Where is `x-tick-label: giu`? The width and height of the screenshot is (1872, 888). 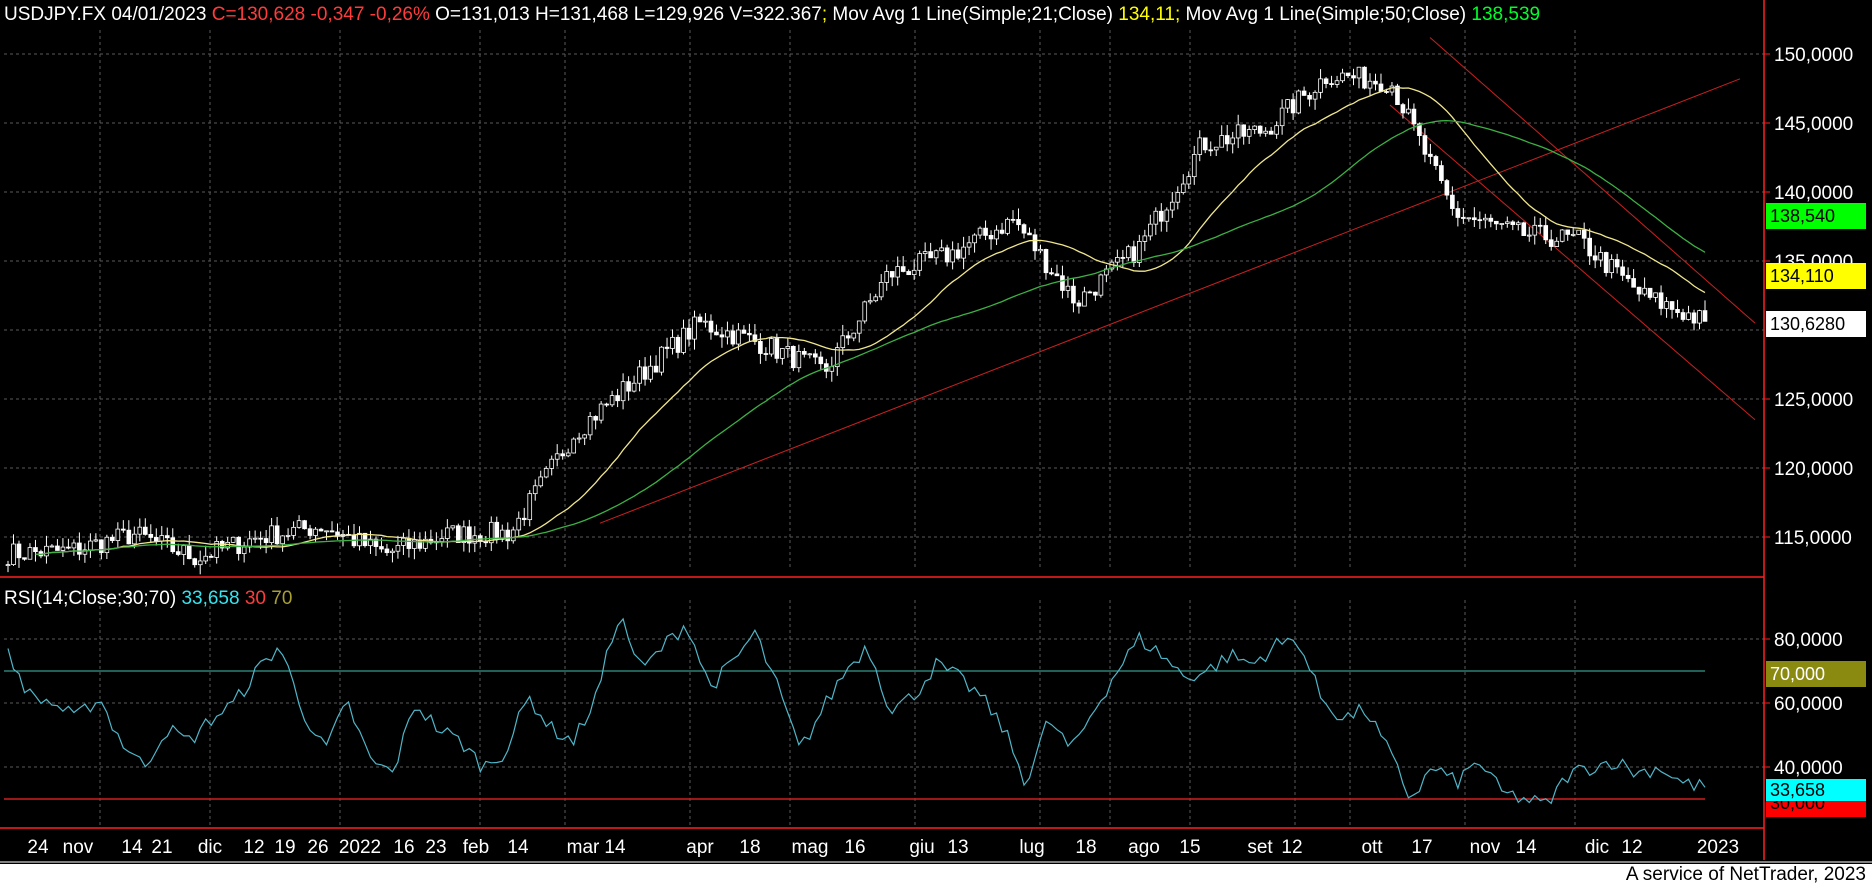 x-tick-label: giu is located at coordinates (921, 847).